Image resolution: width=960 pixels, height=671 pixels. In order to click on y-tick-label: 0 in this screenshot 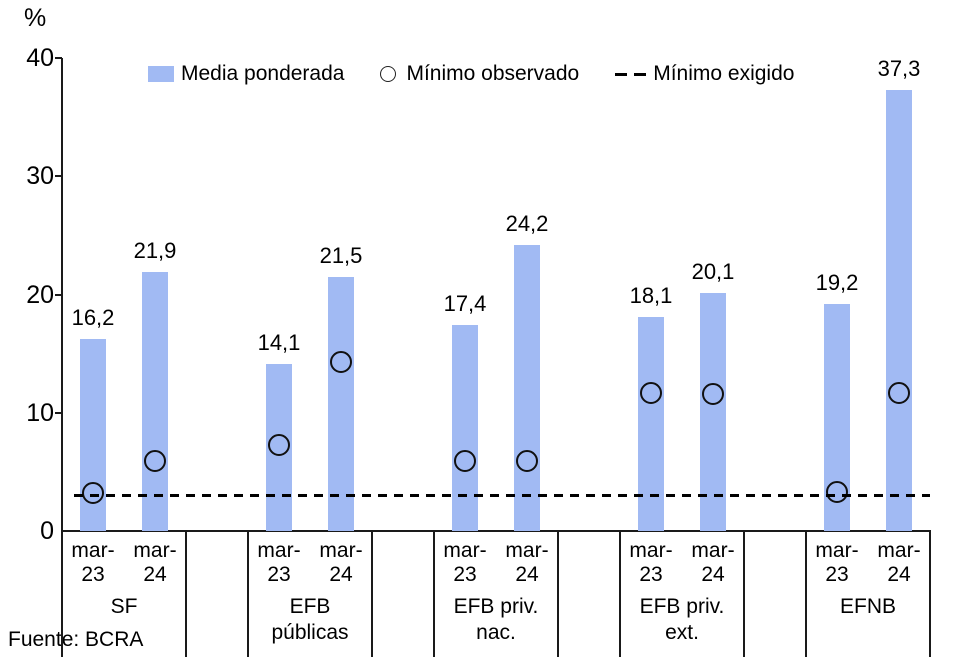, I will do `click(47, 531)`.